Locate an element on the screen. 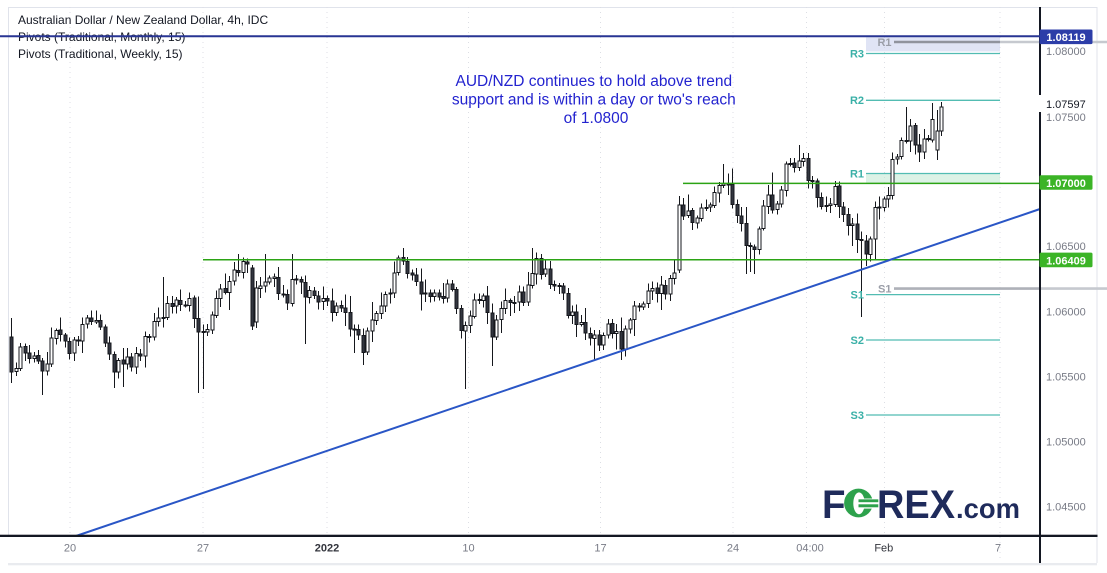 This screenshot has width=1107, height=573. svg-text:Pivots (Traditional, Weekly, 1: Pivots (Traditional, Weekly, 15) is located at coordinates (100, 54).